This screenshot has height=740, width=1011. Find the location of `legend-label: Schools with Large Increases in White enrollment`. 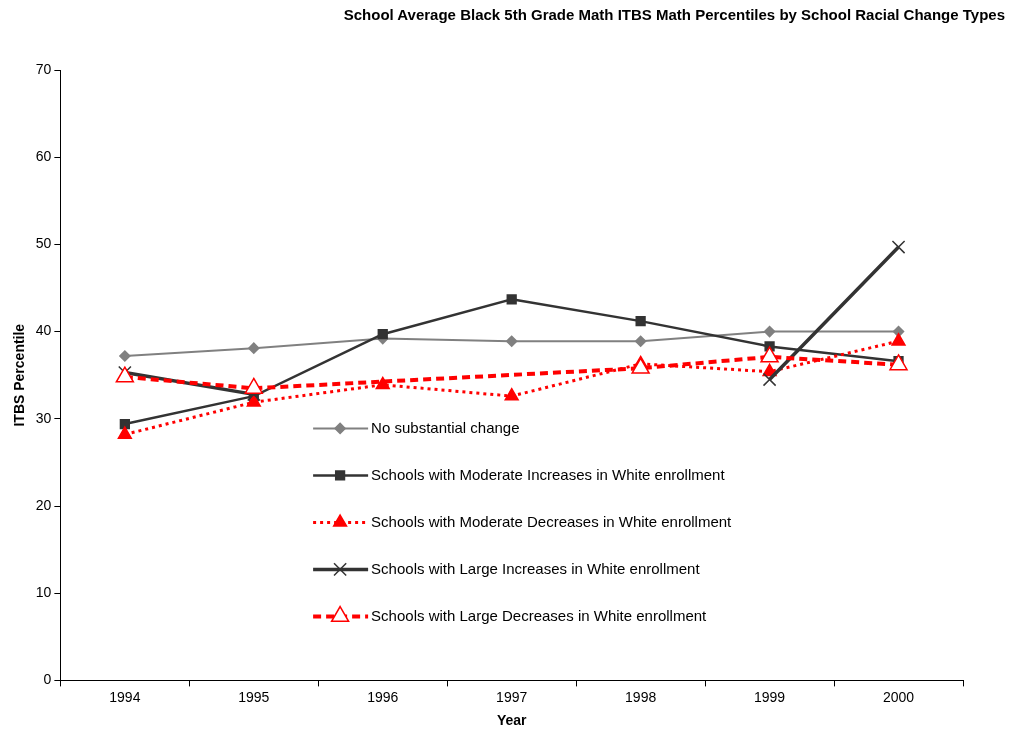

legend-label: Schools with Large Increases in White enrollment is located at coordinates (536, 568).